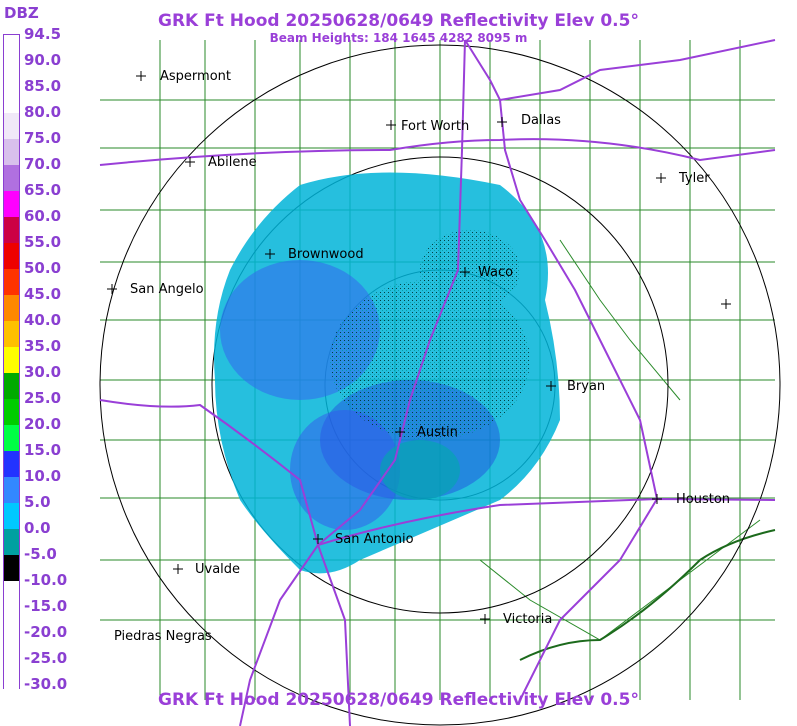  What do you see at coordinates (495, 272) in the screenshot?
I see `city-waco: Waco` at bounding box center [495, 272].